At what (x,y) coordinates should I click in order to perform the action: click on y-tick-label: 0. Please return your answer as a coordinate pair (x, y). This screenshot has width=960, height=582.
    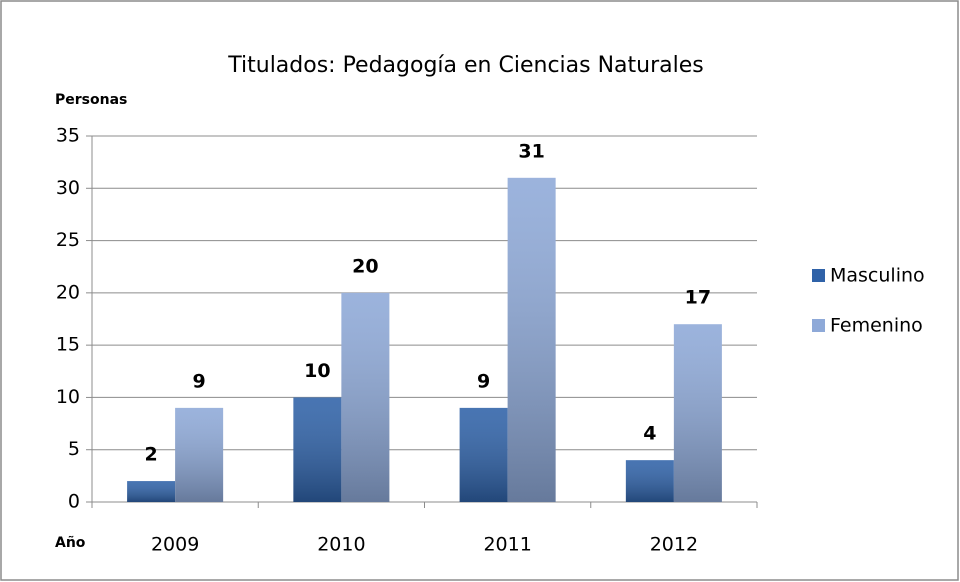
    Looking at the image, I should click on (74, 502).